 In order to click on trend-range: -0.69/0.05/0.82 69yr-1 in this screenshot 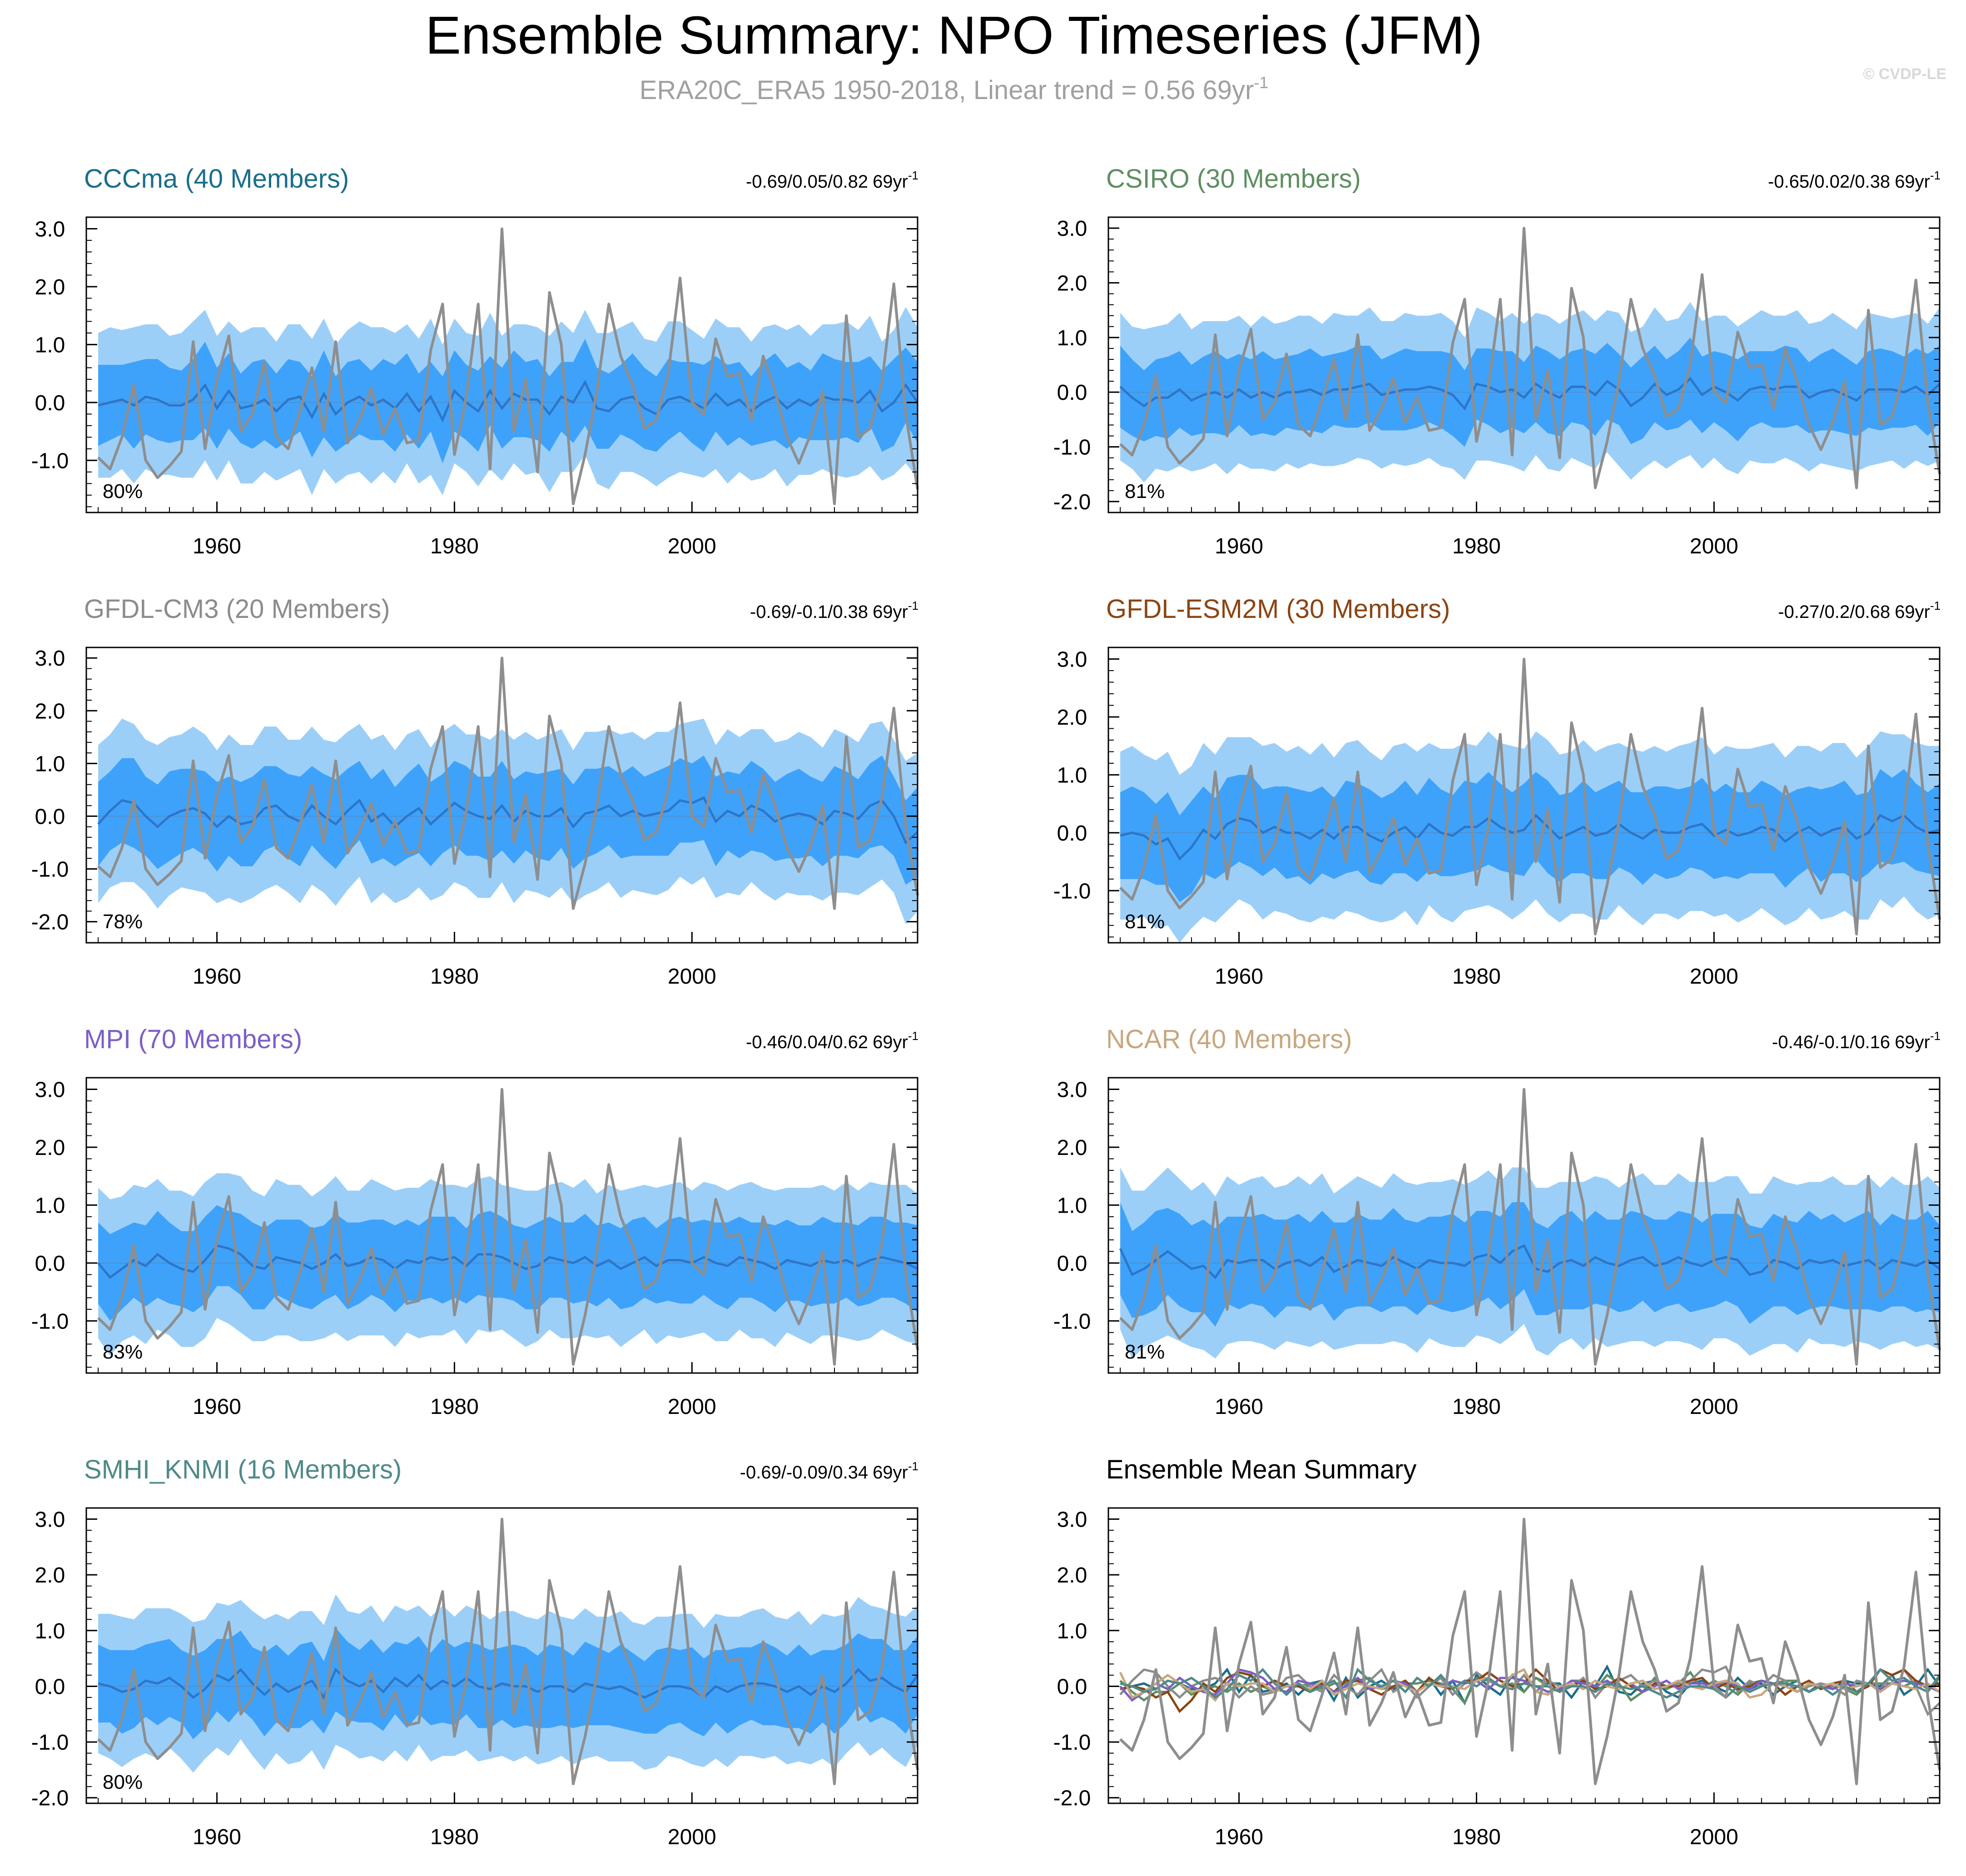, I will do `click(832, 180)`.